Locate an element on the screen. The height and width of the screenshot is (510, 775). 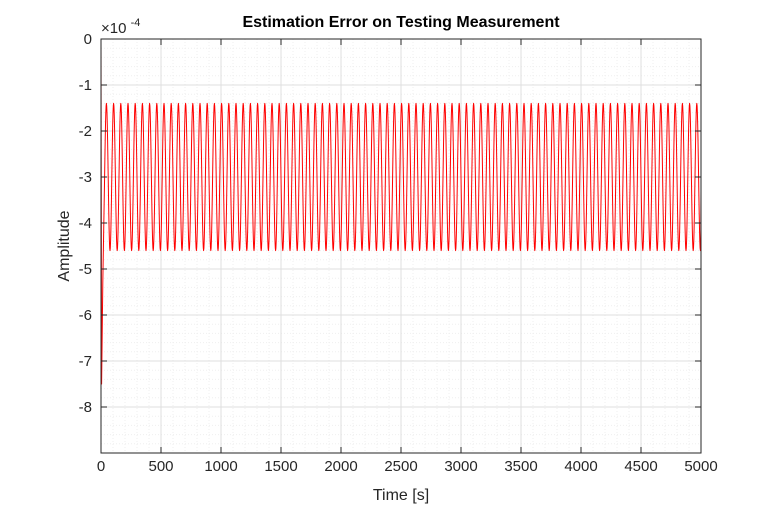
y-tick-label: -6 is located at coordinates (85, 315).